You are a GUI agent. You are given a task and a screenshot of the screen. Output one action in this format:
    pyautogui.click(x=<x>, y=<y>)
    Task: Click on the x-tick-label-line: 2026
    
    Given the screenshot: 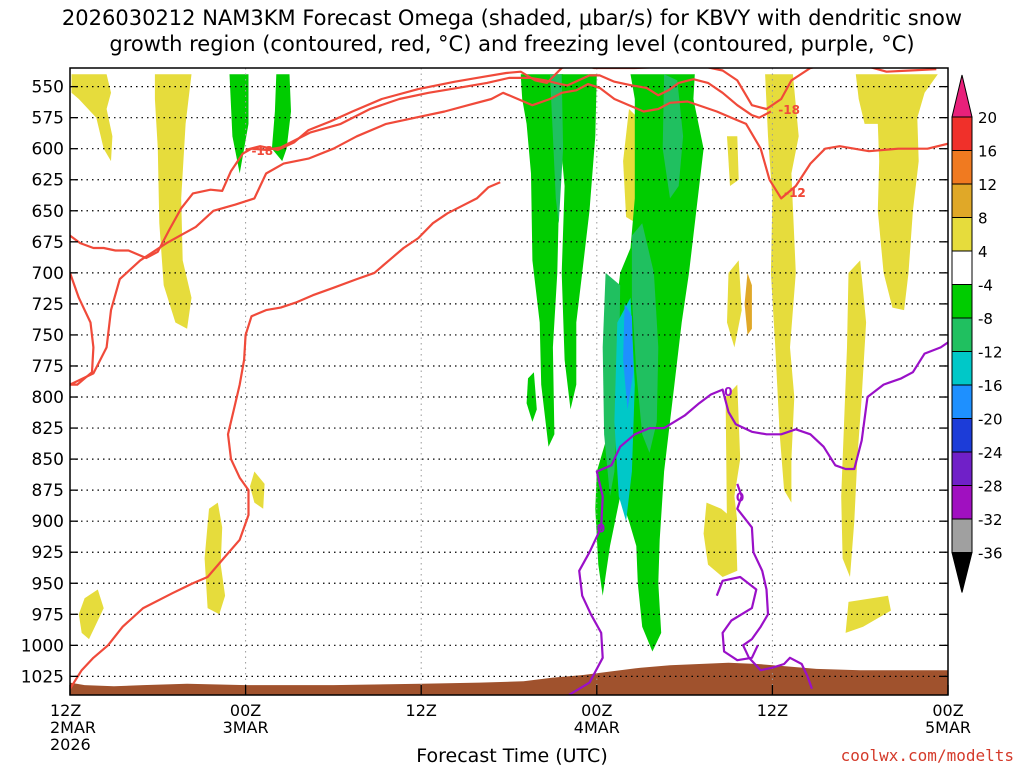 What is the action you would take?
    pyautogui.click(x=70, y=744)
    